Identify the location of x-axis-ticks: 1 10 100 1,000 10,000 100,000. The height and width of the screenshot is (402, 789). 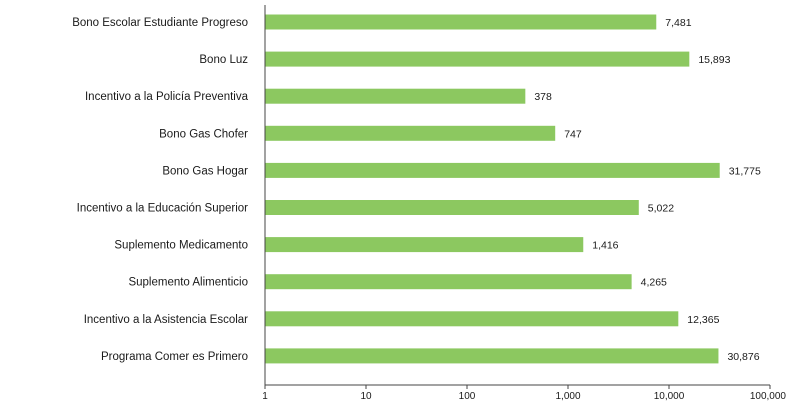
(524, 393).